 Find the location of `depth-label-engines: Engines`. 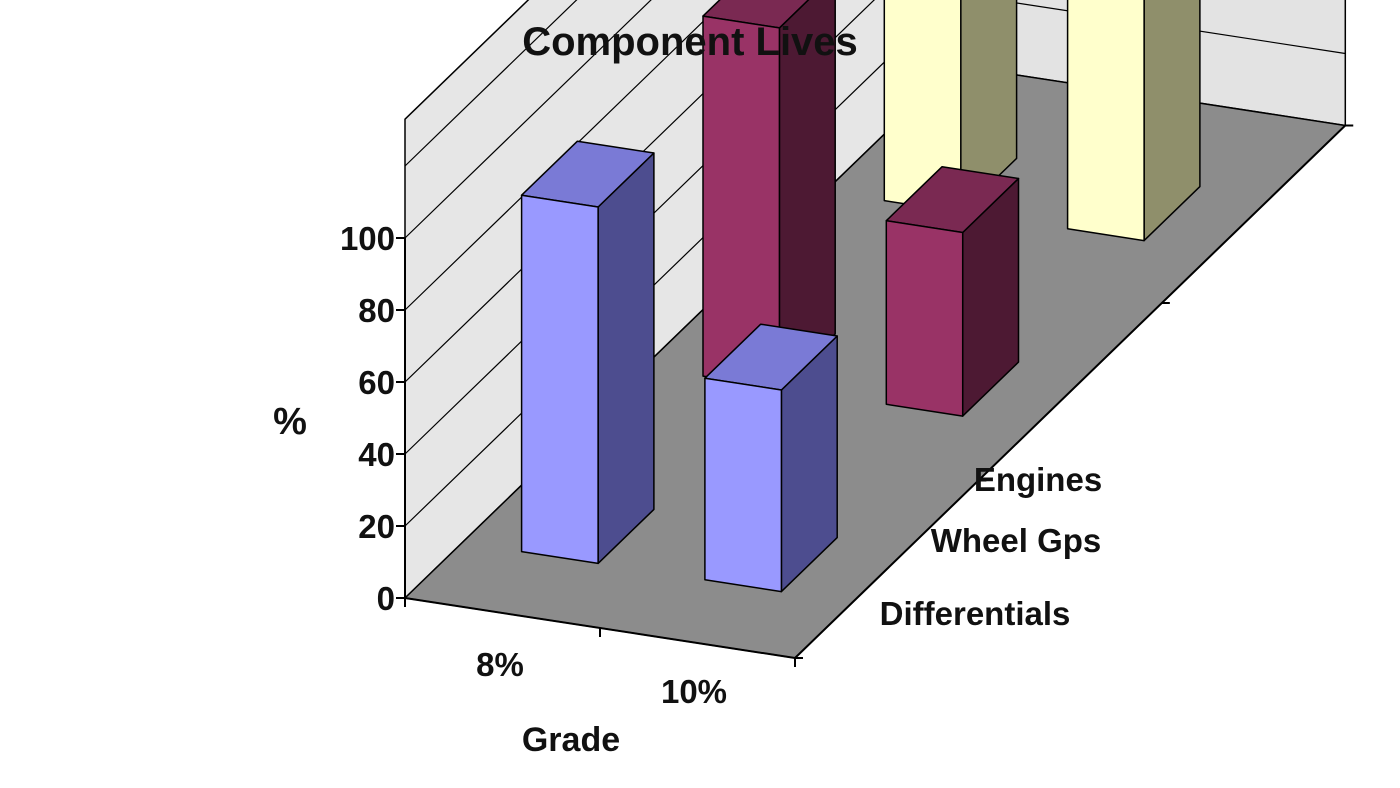

depth-label-engines: Engines is located at coordinates (1038, 479).